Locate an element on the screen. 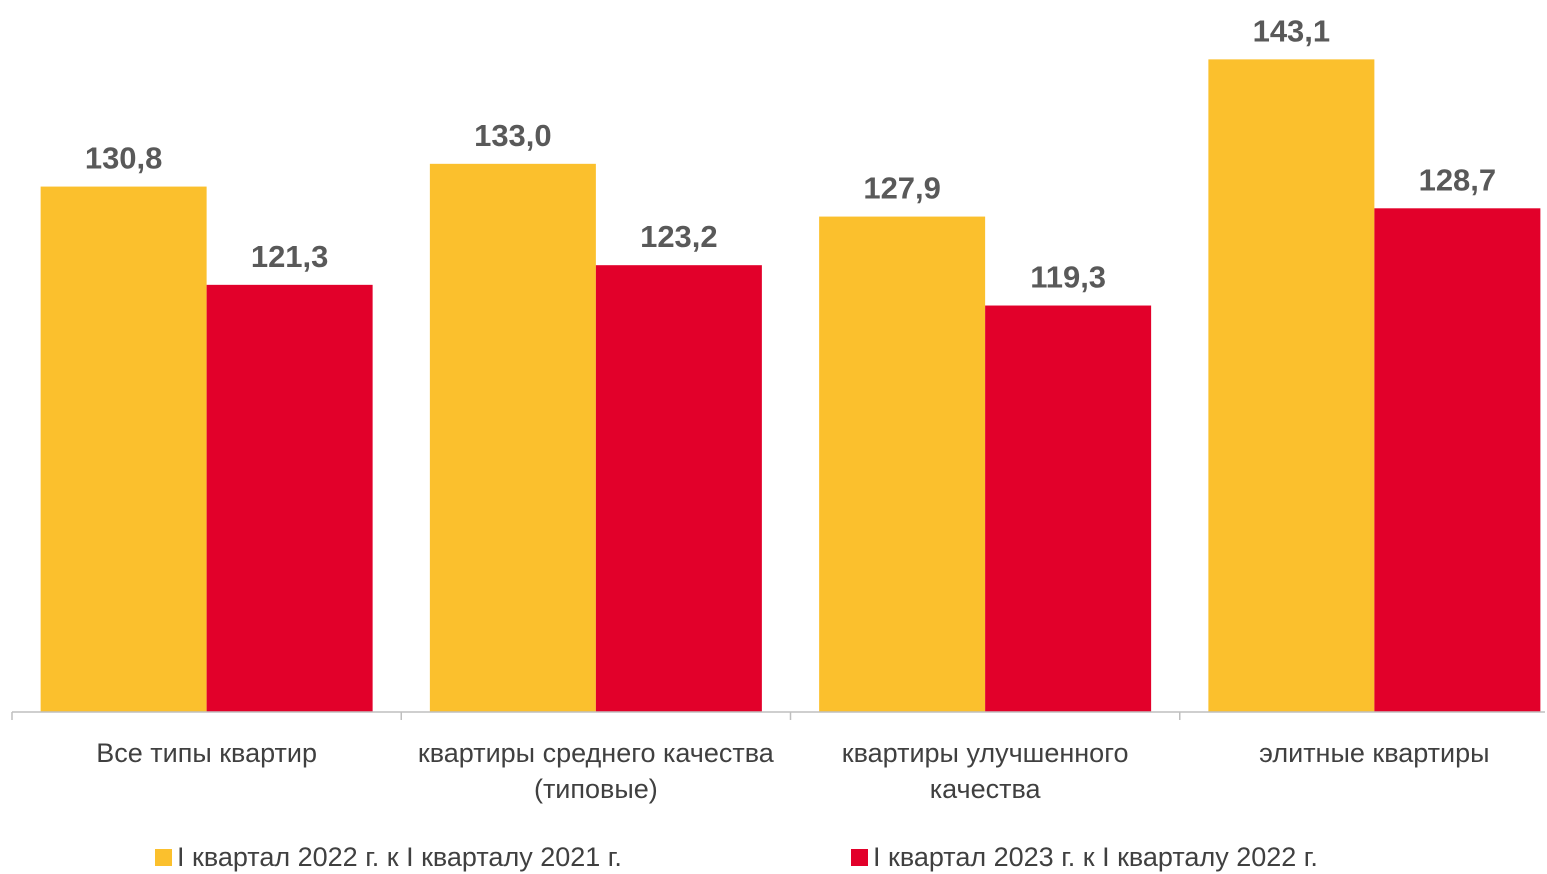 The width and height of the screenshot is (1547, 874). x-tick-label: квартиры улучшенного качества is located at coordinates (985, 771).